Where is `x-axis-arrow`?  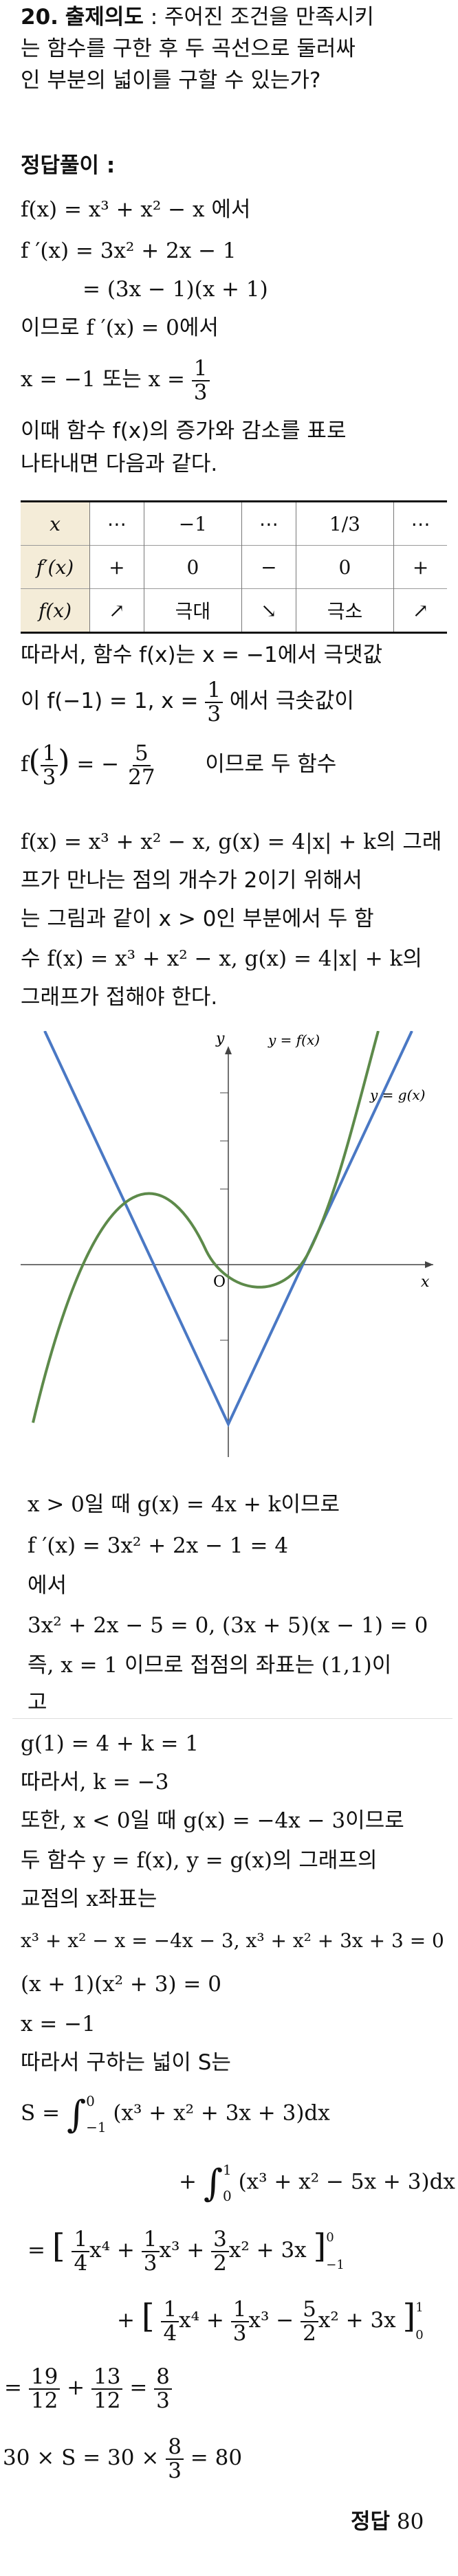 x-axis-arrow is located at coordinates (429, 1264).